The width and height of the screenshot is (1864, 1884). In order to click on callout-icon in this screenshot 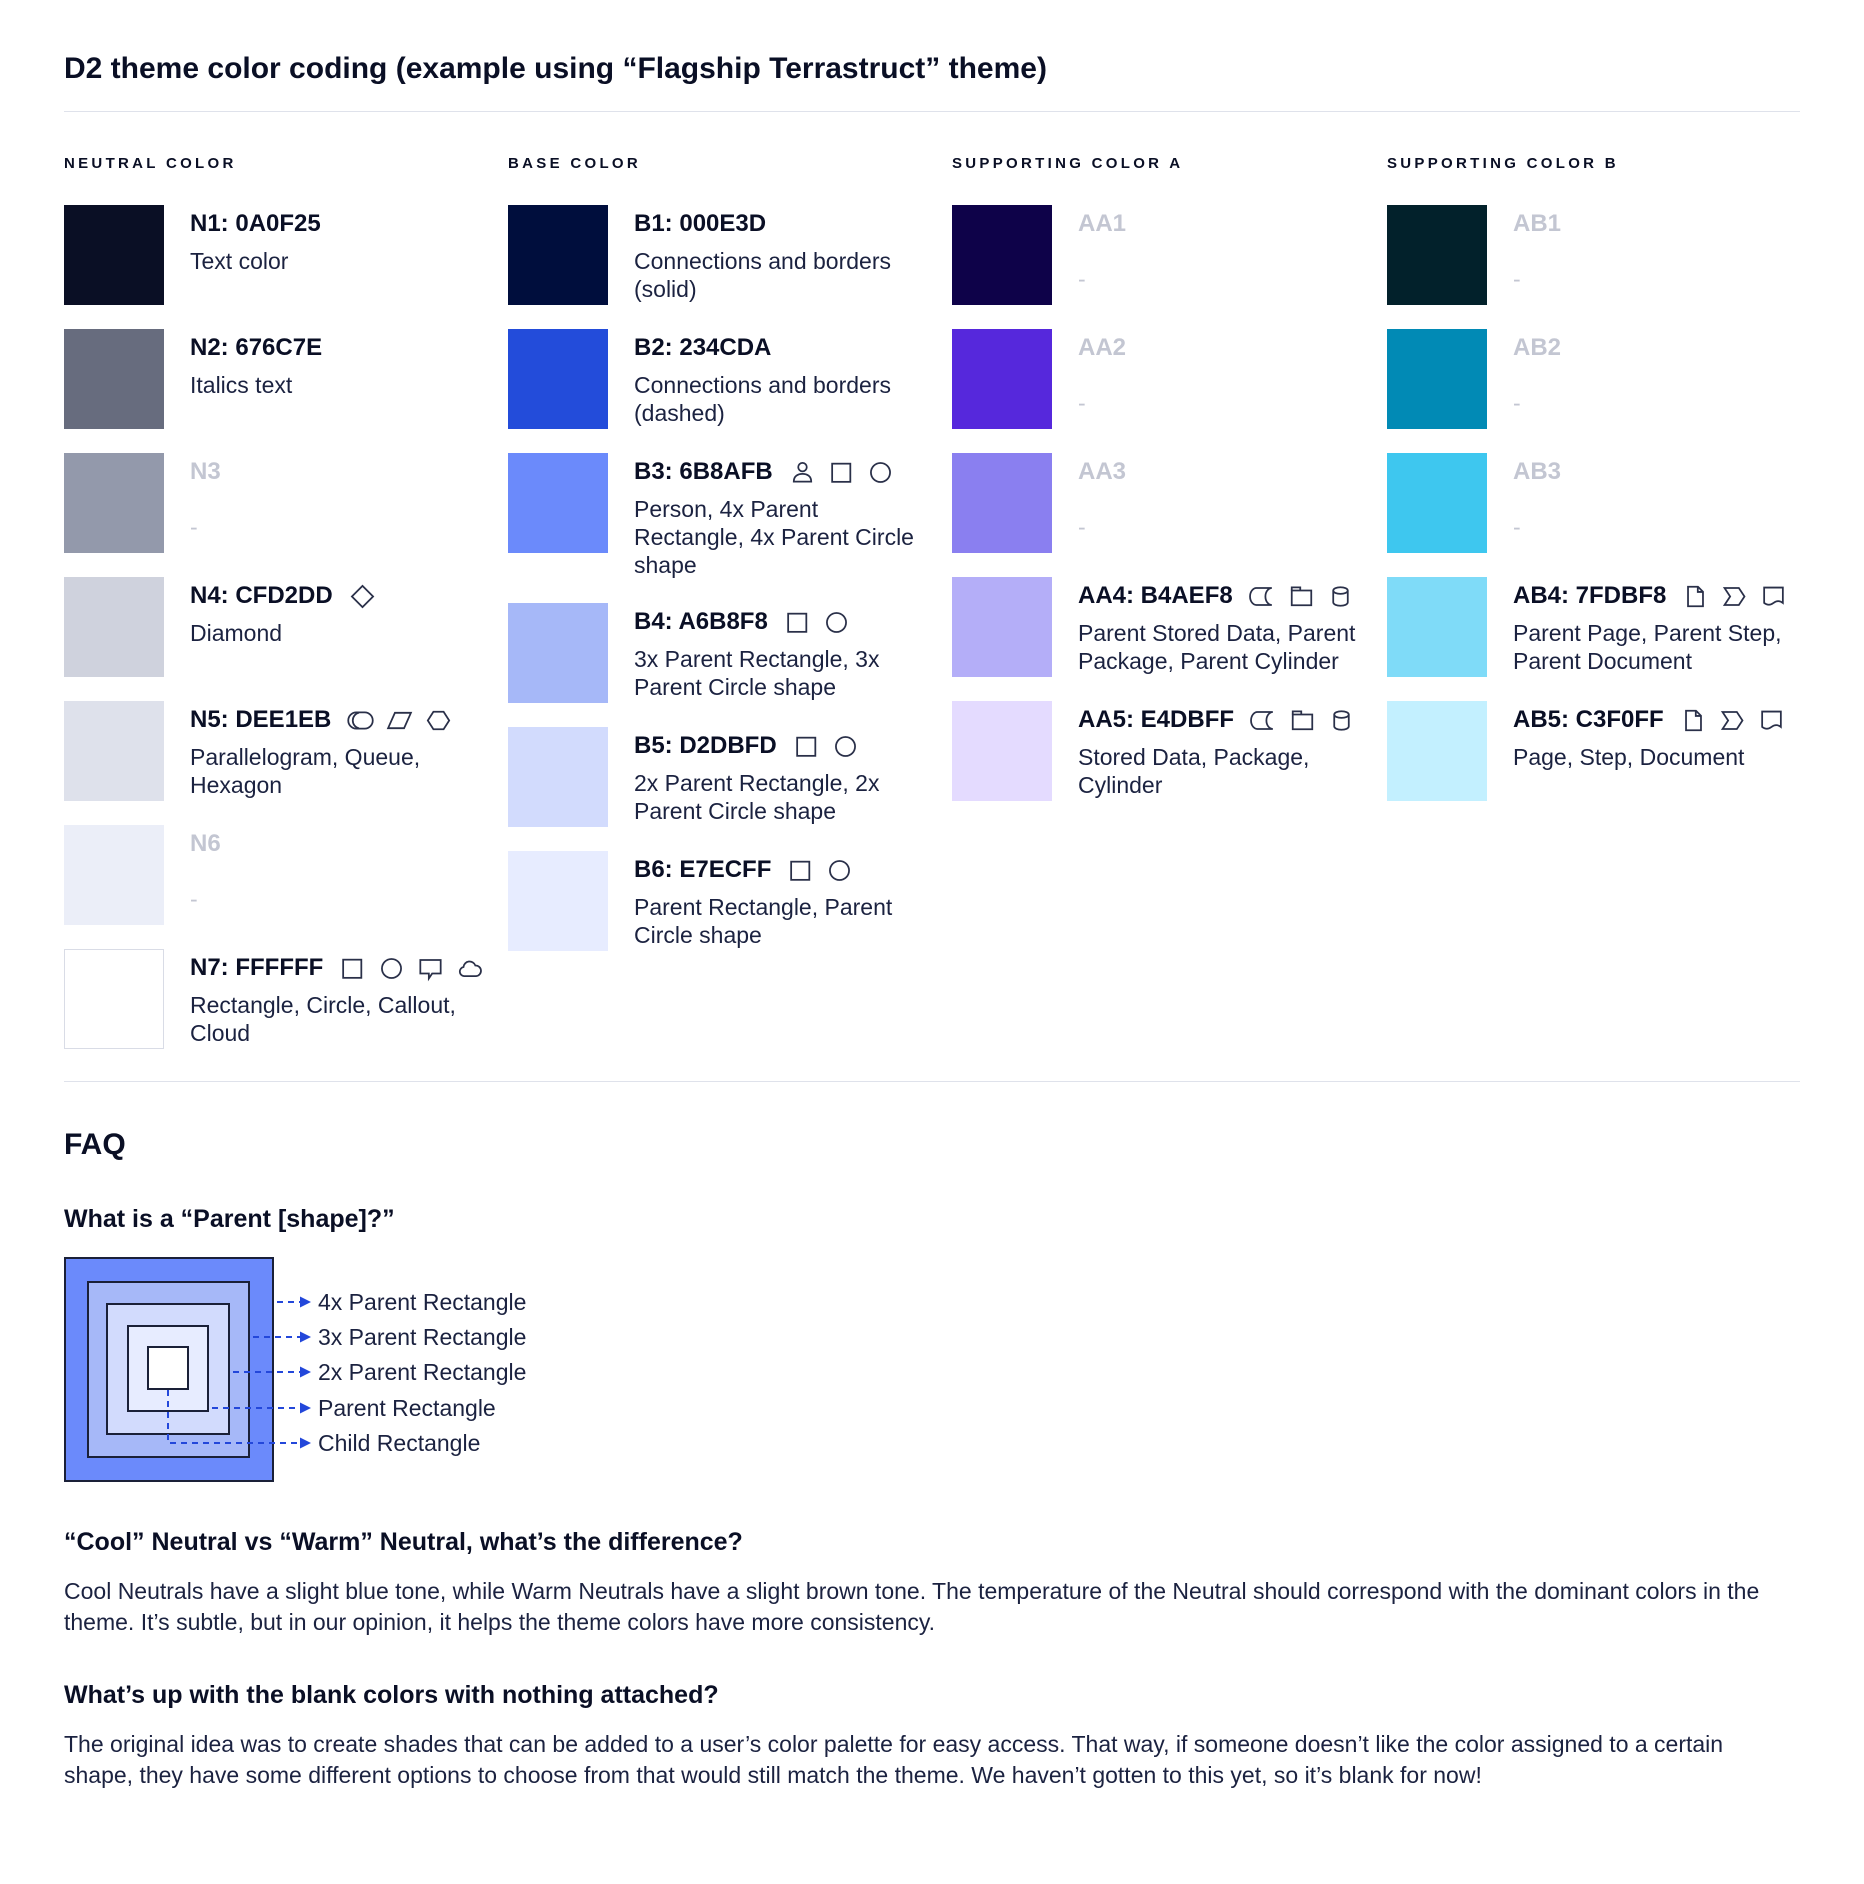, I will do `click(430, 968)`.